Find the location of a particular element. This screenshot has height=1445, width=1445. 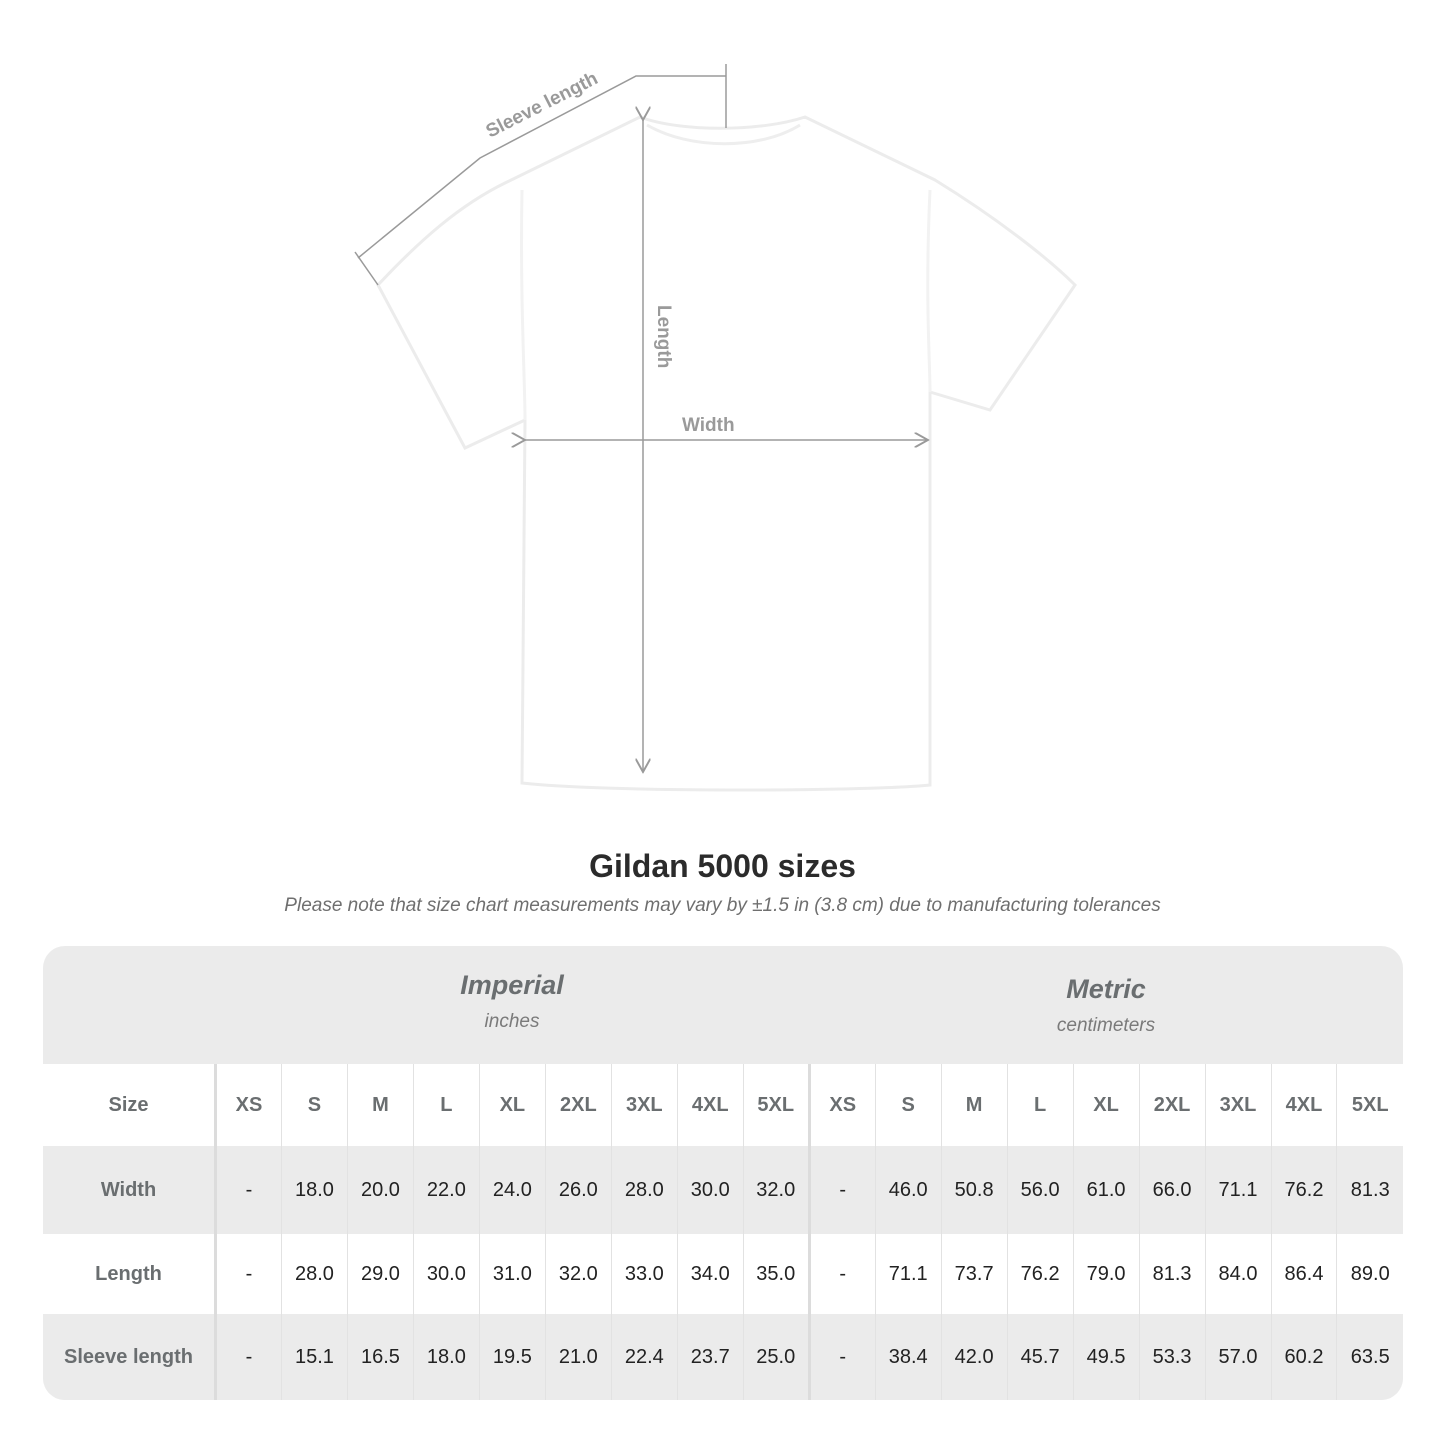

imperial-size-3xl: 3XL is located at coordinates (644, 1105).